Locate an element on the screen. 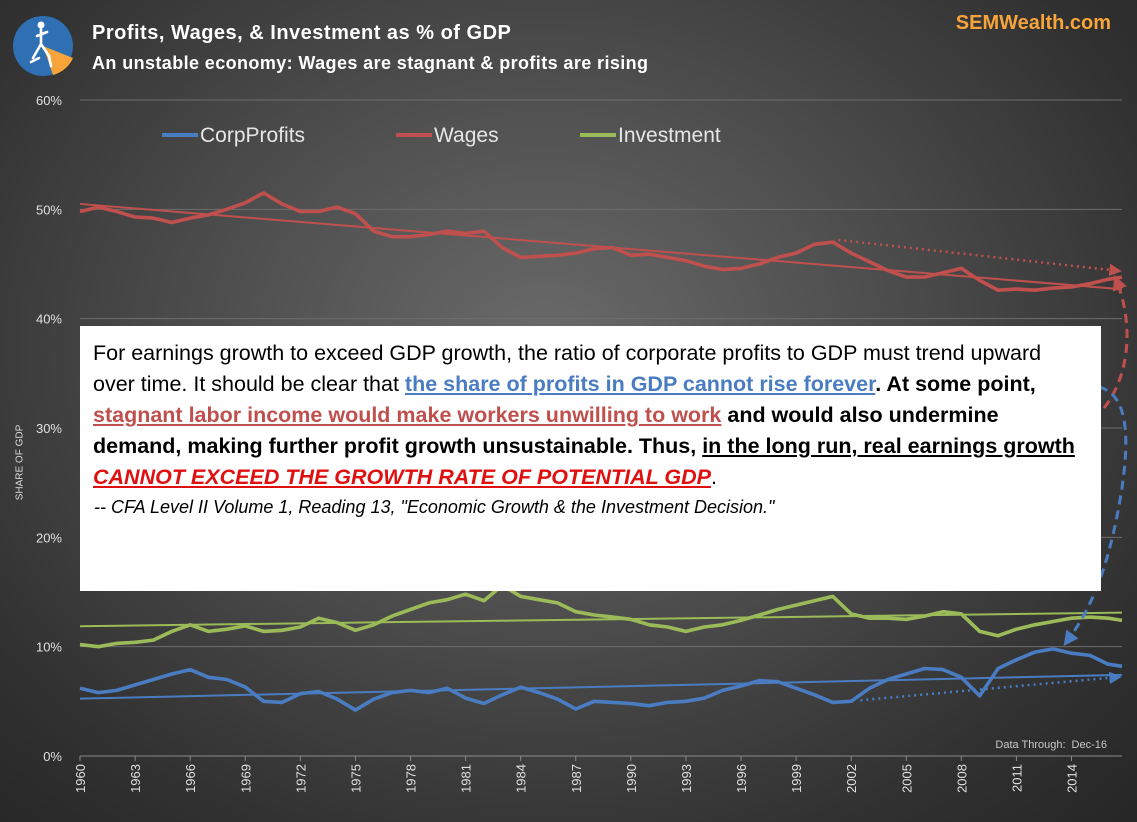 The image size is (1137, 822). profits-callout-arrow is located at coordinates (1095, 515).